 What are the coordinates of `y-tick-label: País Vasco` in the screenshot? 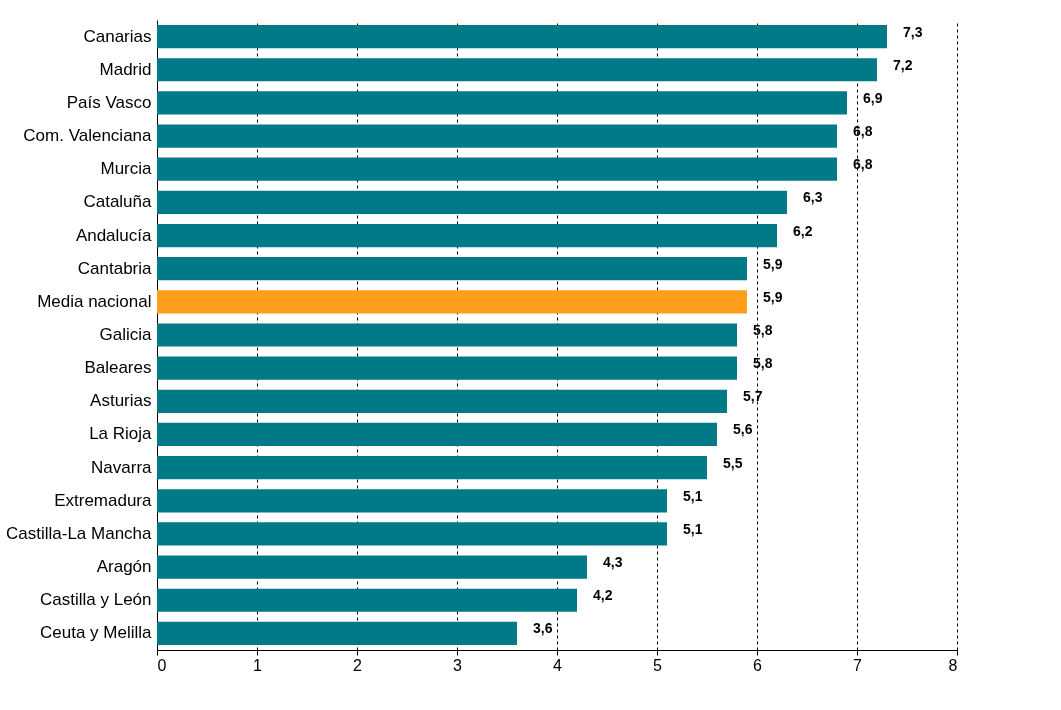 It's located at (109, 102).